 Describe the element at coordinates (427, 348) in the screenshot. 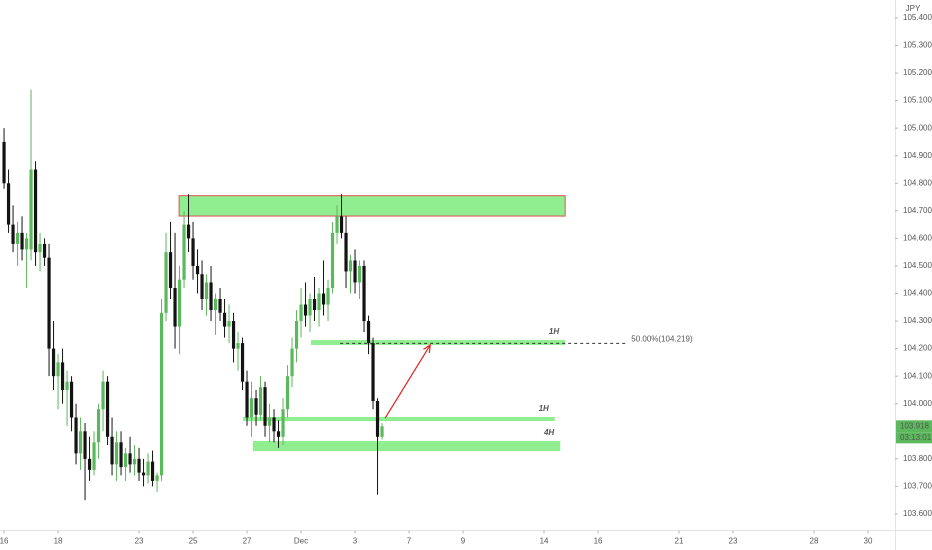

I see `arrow-head` at that location.